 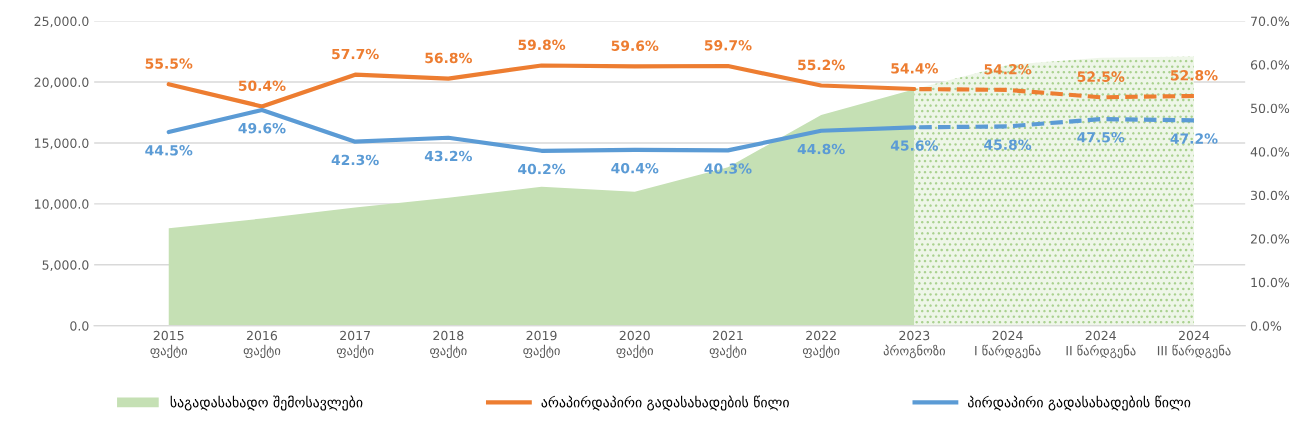 What do you see at coordinates (635, 168) in the screenshot?
I see `data-label: 40.4%` at bounding box center [635, 168].